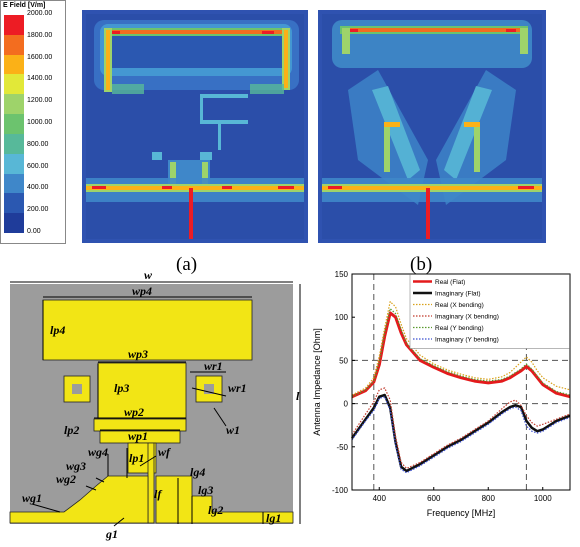 The height and width of the screenshot is (547, 580). What do you see at coordinates (343, 360) in the screenshot?
I see `y-tick-label: 50` at bounding box center [343, 360].